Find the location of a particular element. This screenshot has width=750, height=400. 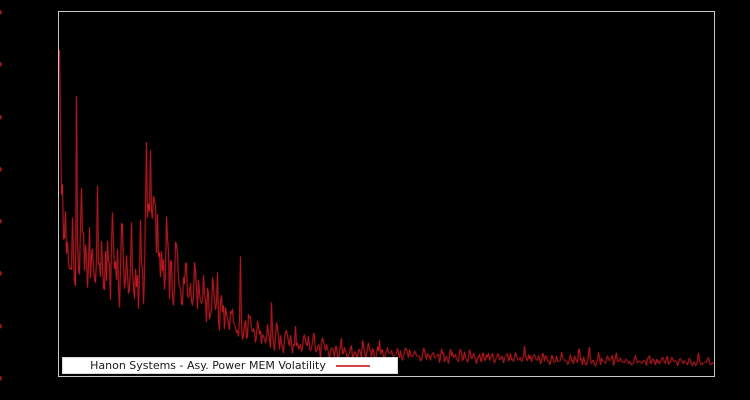

y-tick-label-200: 200% is located at coordinates (1, 272).